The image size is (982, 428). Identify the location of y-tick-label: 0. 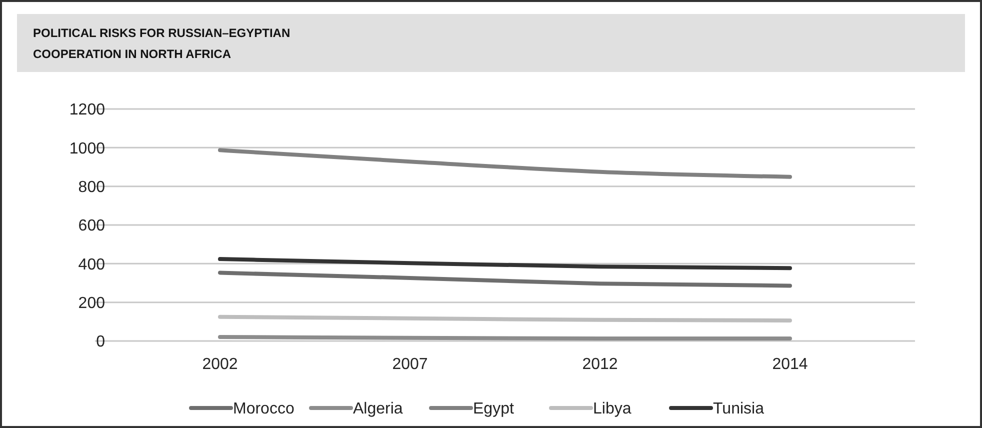
(101, 342).